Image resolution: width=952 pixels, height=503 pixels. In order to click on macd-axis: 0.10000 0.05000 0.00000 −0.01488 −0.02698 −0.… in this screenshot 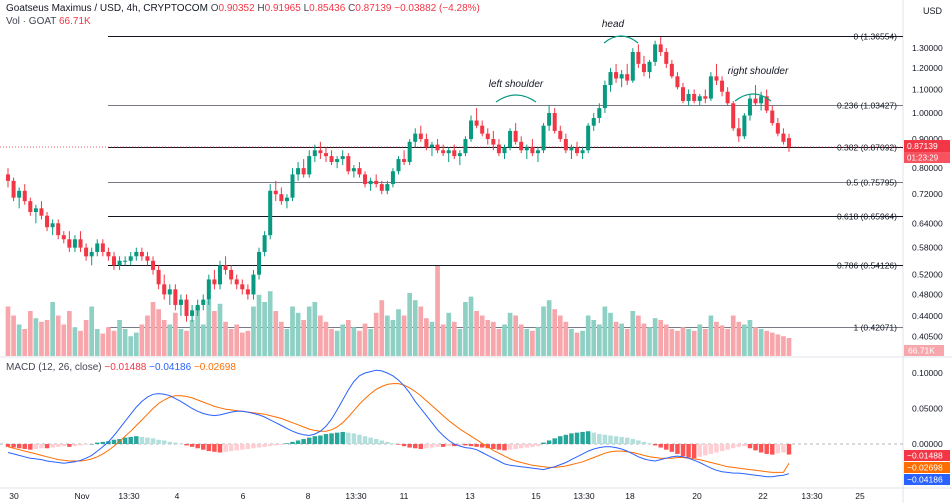, I will do `click(927, 426)`.